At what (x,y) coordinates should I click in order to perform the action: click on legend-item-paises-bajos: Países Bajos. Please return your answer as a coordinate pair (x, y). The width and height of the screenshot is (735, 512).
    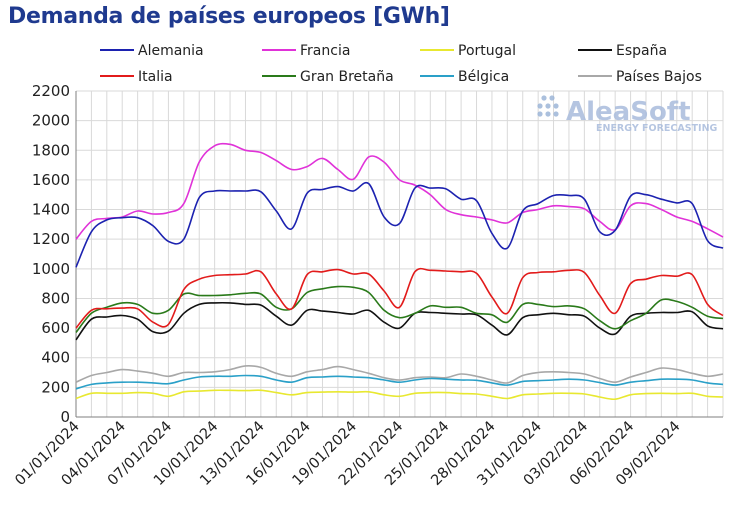
    Looking at the image, I should click on (640, 77).